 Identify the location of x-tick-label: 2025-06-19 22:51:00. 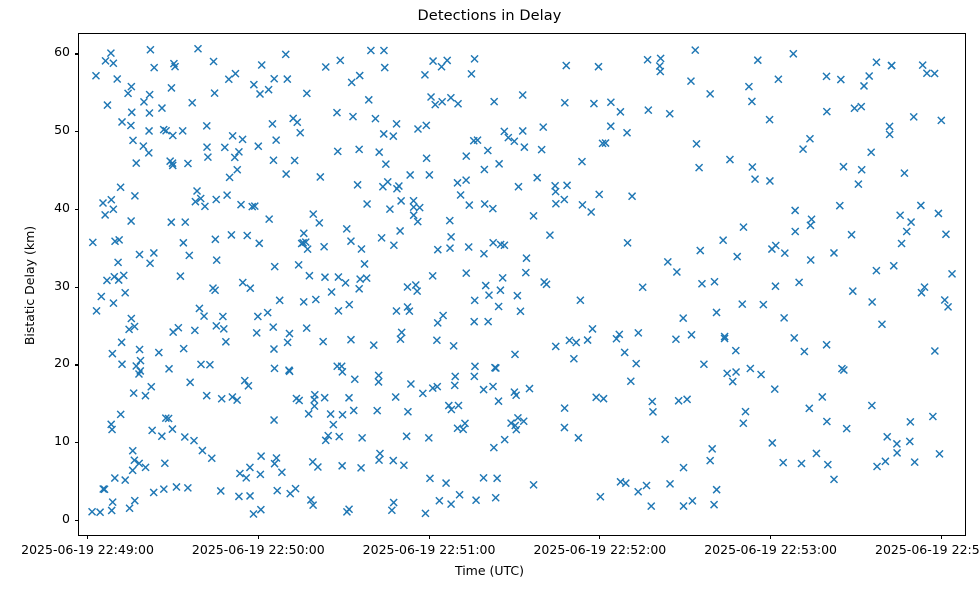
(429, 549).